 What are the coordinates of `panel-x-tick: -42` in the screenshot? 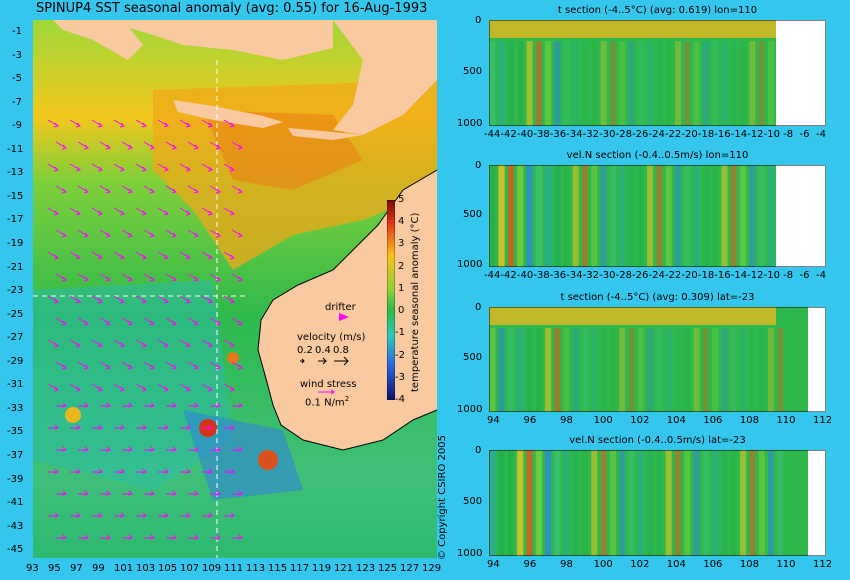 It's located at (508, 275).